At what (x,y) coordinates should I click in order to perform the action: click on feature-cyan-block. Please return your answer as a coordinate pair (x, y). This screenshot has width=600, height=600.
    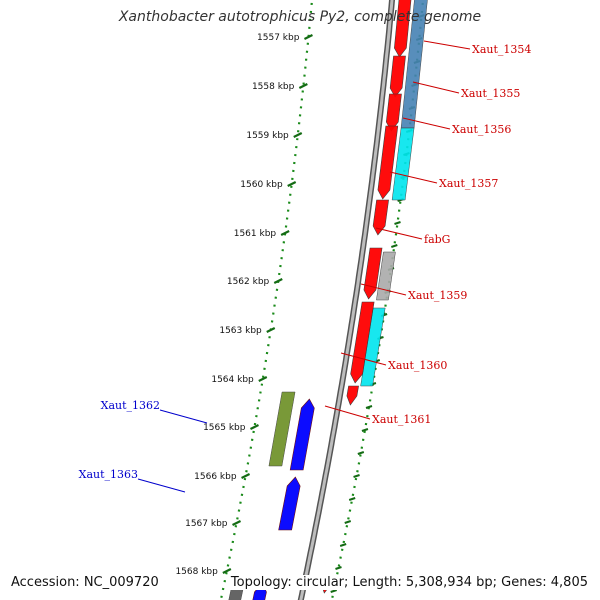
    Looking at the image, I should click on (403, 164).